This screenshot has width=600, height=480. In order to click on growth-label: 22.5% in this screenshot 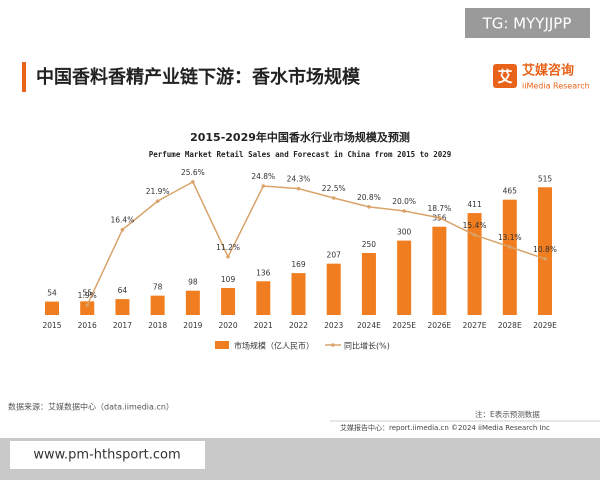, I will do `click(334, 188)`.